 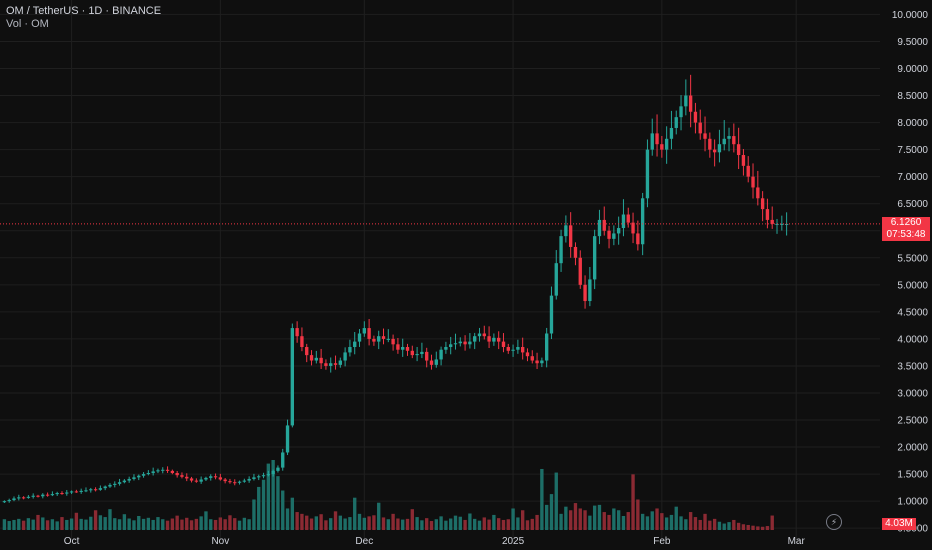 I want to click on time-axis: Oct Nov Dec 2025 Feb Mar, so click(x=435, y=541).